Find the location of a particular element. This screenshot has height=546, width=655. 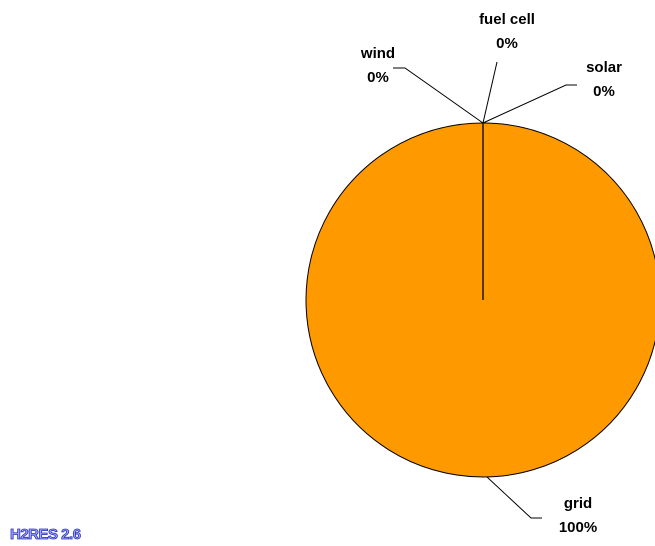

slice-label: grid is located at coordinates (578, 503).